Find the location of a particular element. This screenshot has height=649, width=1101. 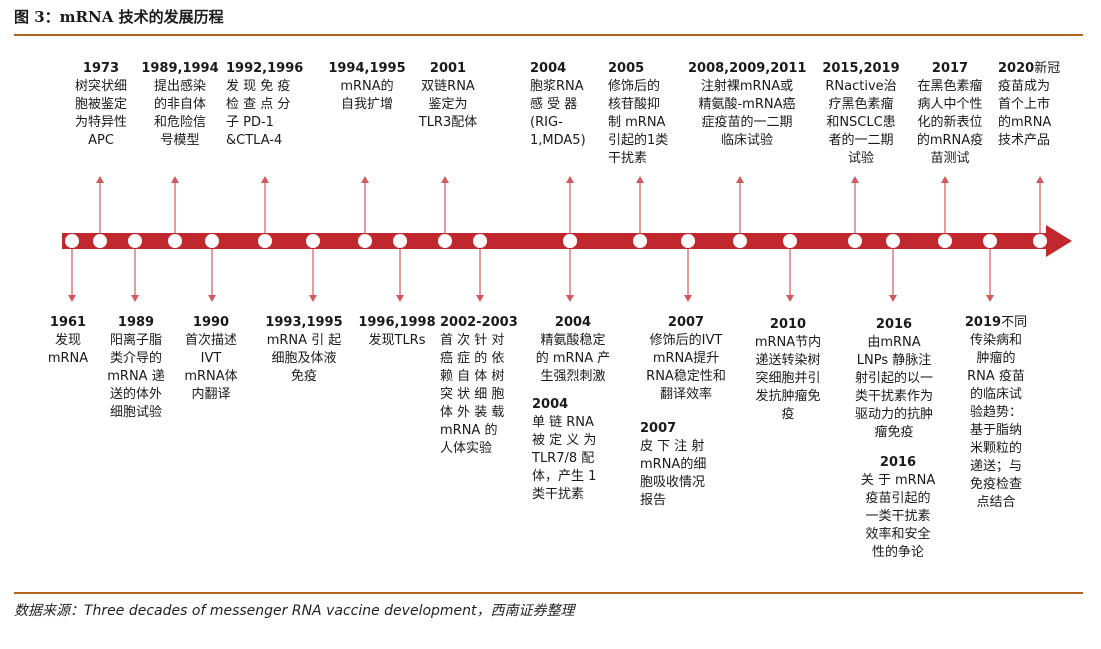

event-year: 2002-2003 is located at coordinates (479, 322).